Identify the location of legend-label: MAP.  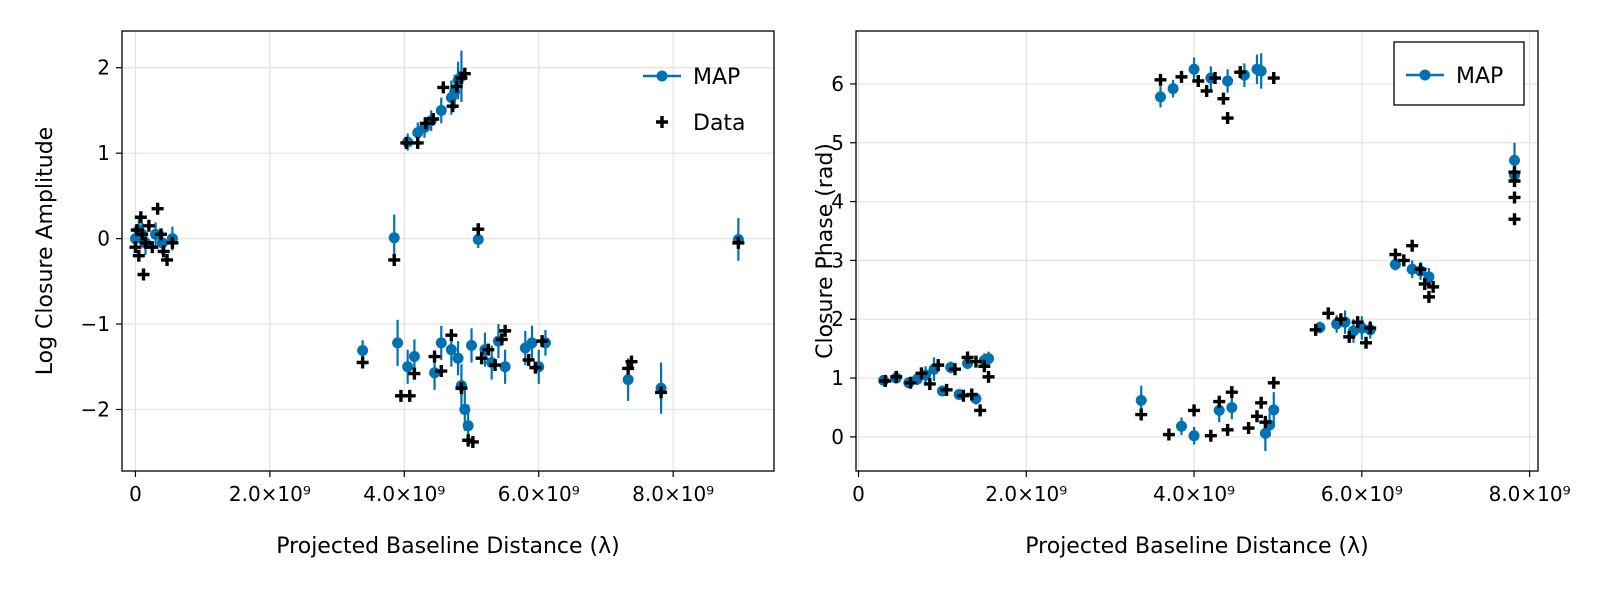
(1479, 76).